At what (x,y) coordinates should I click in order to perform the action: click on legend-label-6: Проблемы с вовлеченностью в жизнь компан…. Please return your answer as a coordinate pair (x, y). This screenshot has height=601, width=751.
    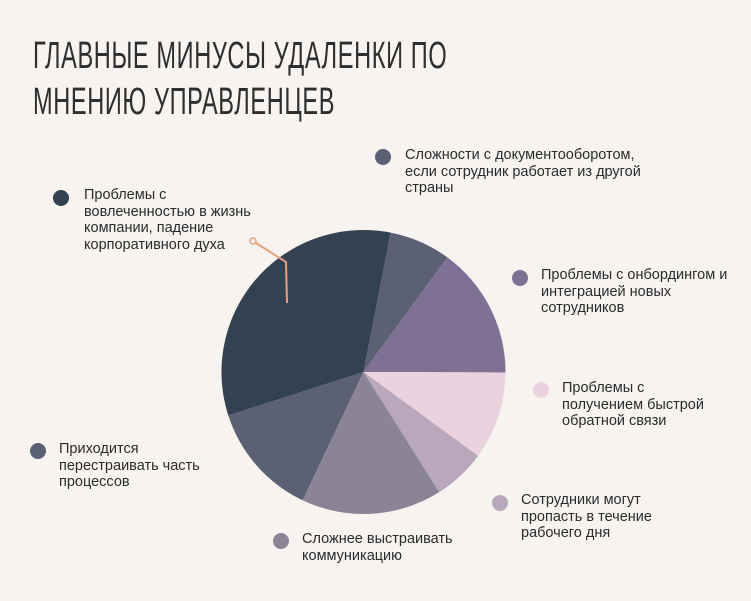
    Looking at the image, I should click on (167, 220).